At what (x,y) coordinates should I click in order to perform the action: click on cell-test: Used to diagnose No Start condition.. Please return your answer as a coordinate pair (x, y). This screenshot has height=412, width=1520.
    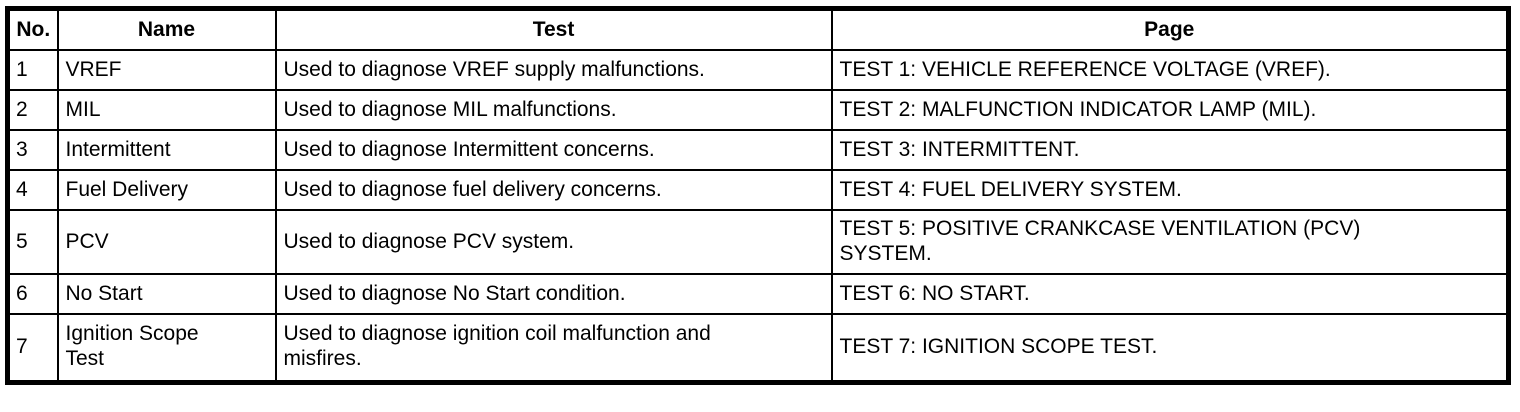
    Looking at the image, I should click on (553, 294).